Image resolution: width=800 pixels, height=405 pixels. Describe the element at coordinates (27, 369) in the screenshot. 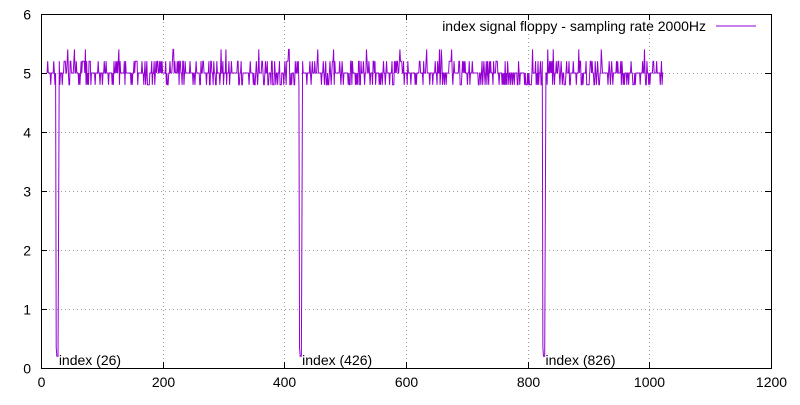

I see `y-tick-label: 0` at that location.